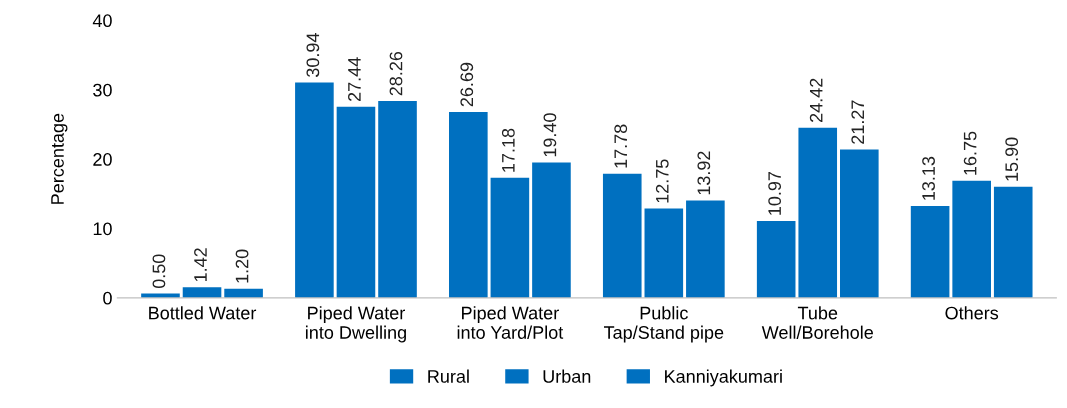 This screenshot has height=408, width=1067. I want to click on y-tick-label: 40, so click(102, 21).